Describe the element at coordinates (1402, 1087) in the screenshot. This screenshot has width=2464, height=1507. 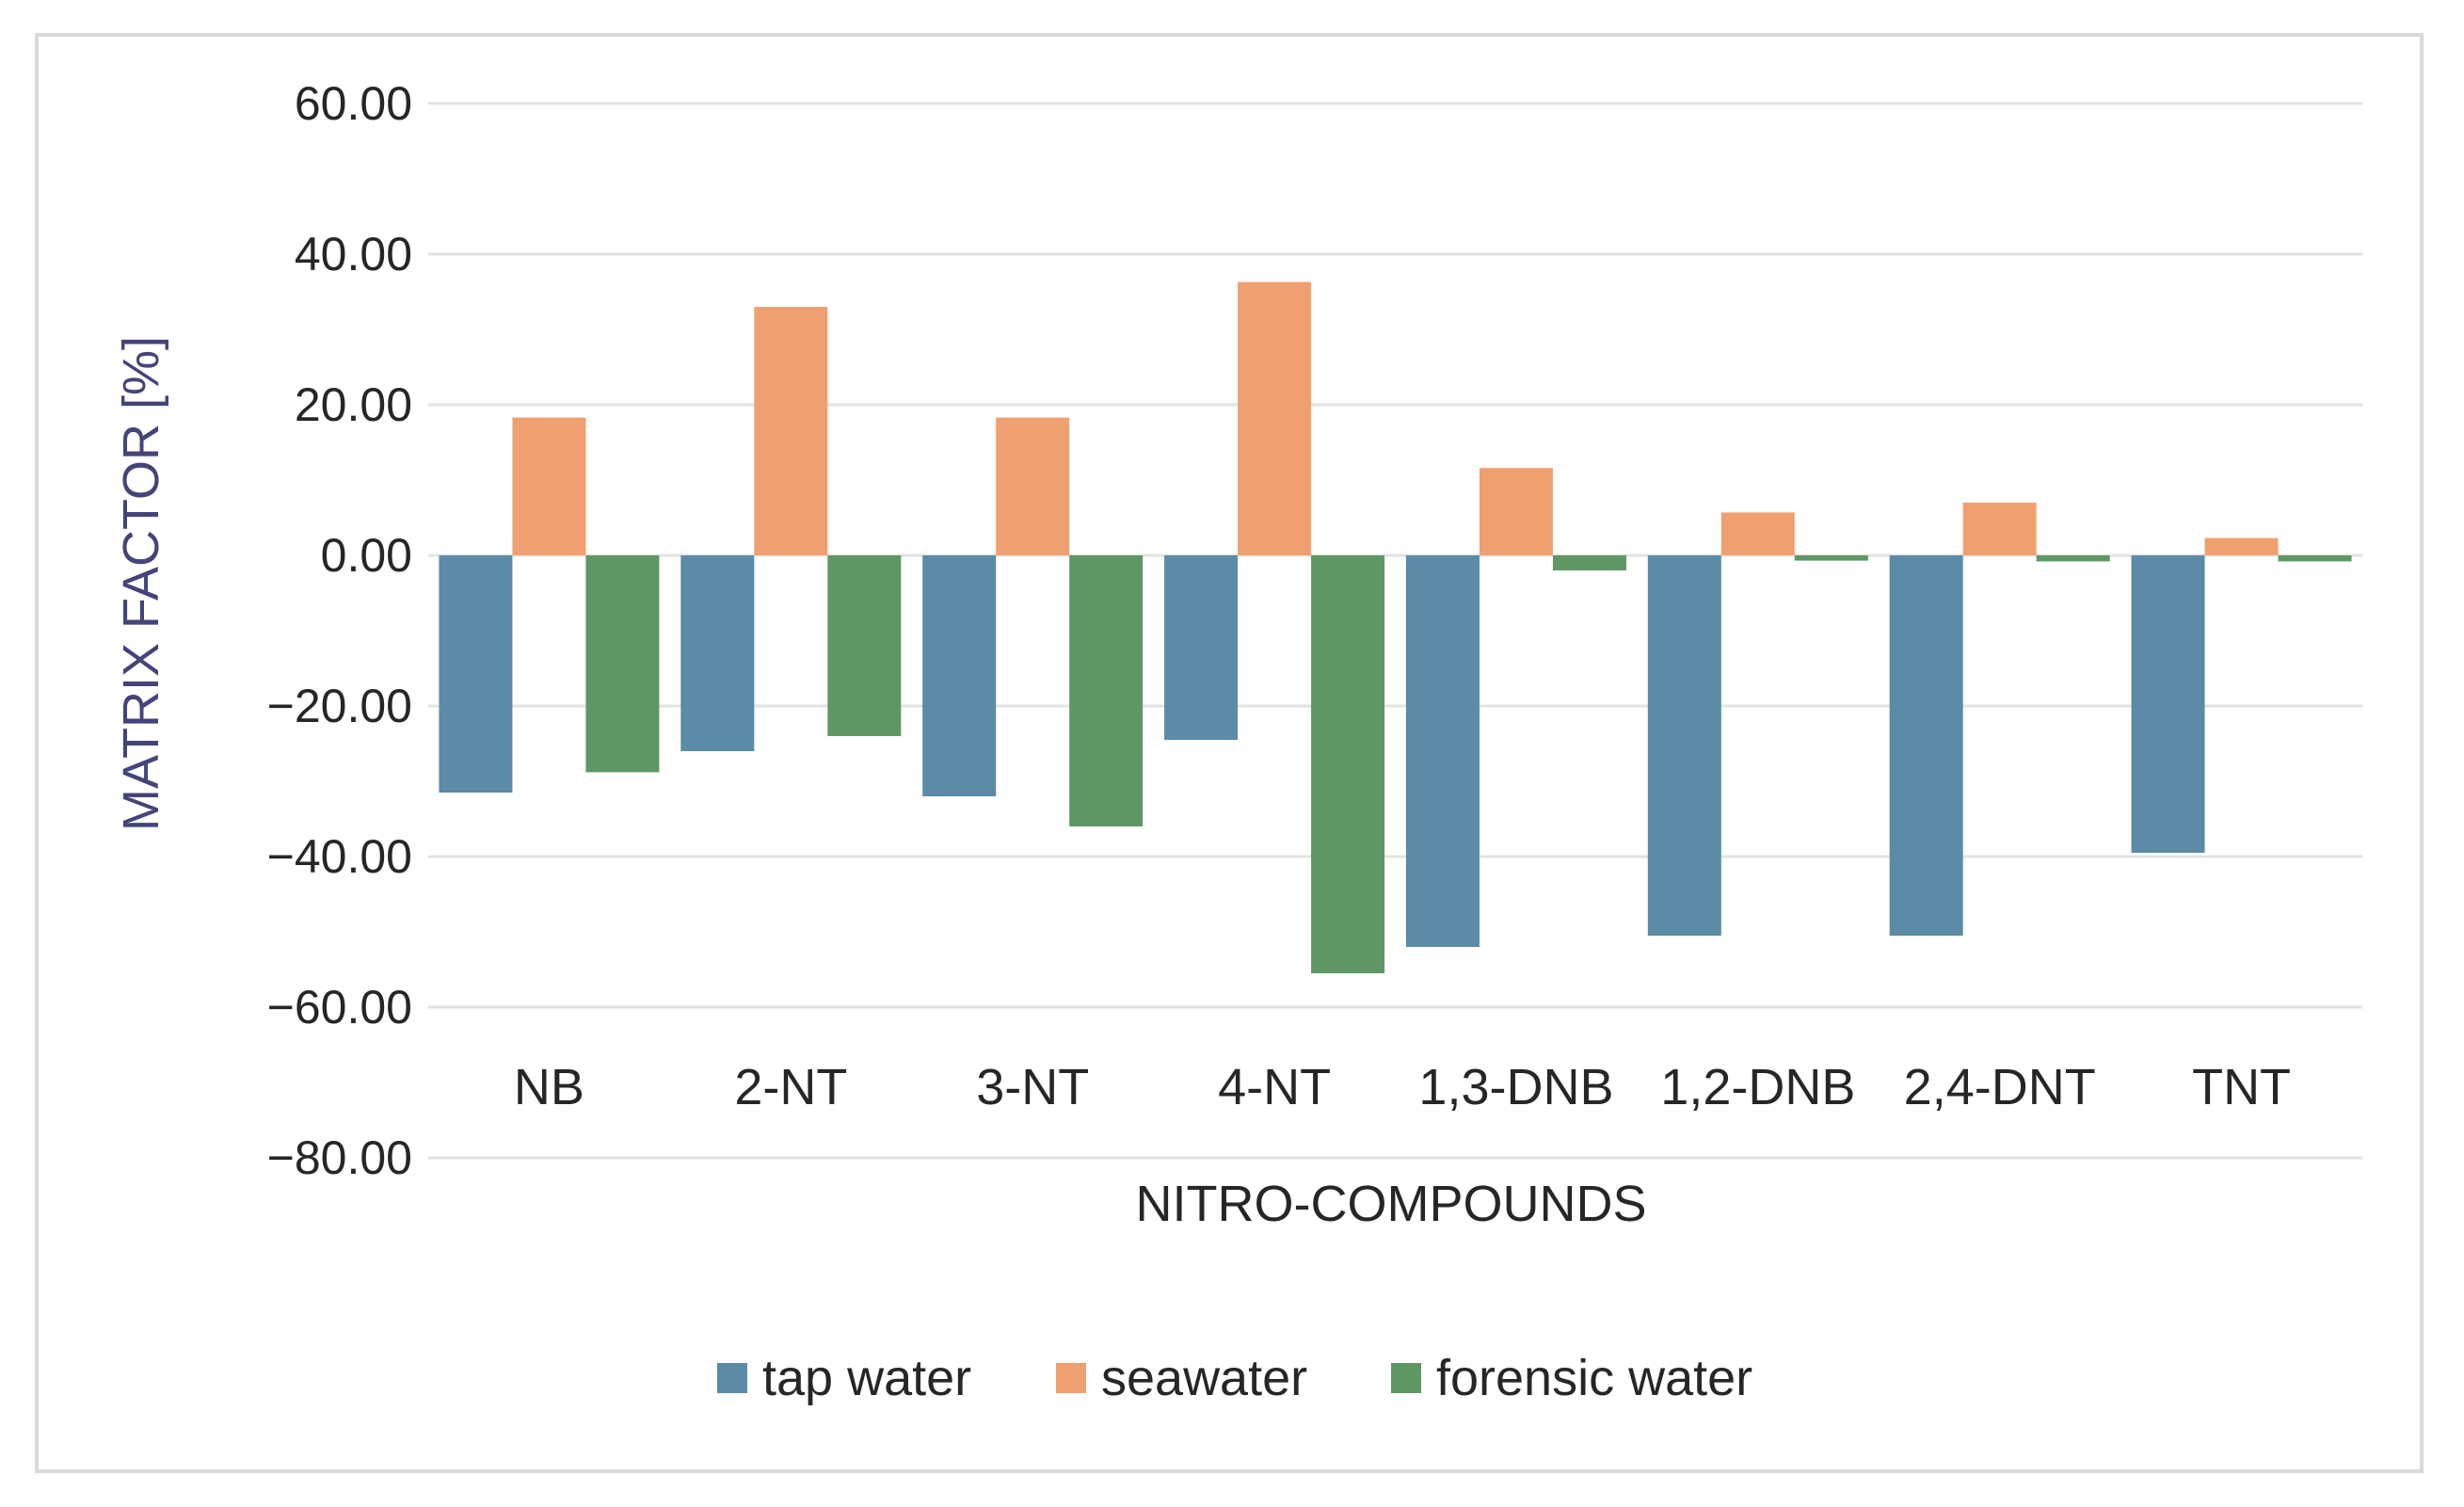
I see `category-labels: NB 2-NT 3-NT 4-NT 1,3-DNB 1,2-DNB 2,4-DNT TNT` at that location.